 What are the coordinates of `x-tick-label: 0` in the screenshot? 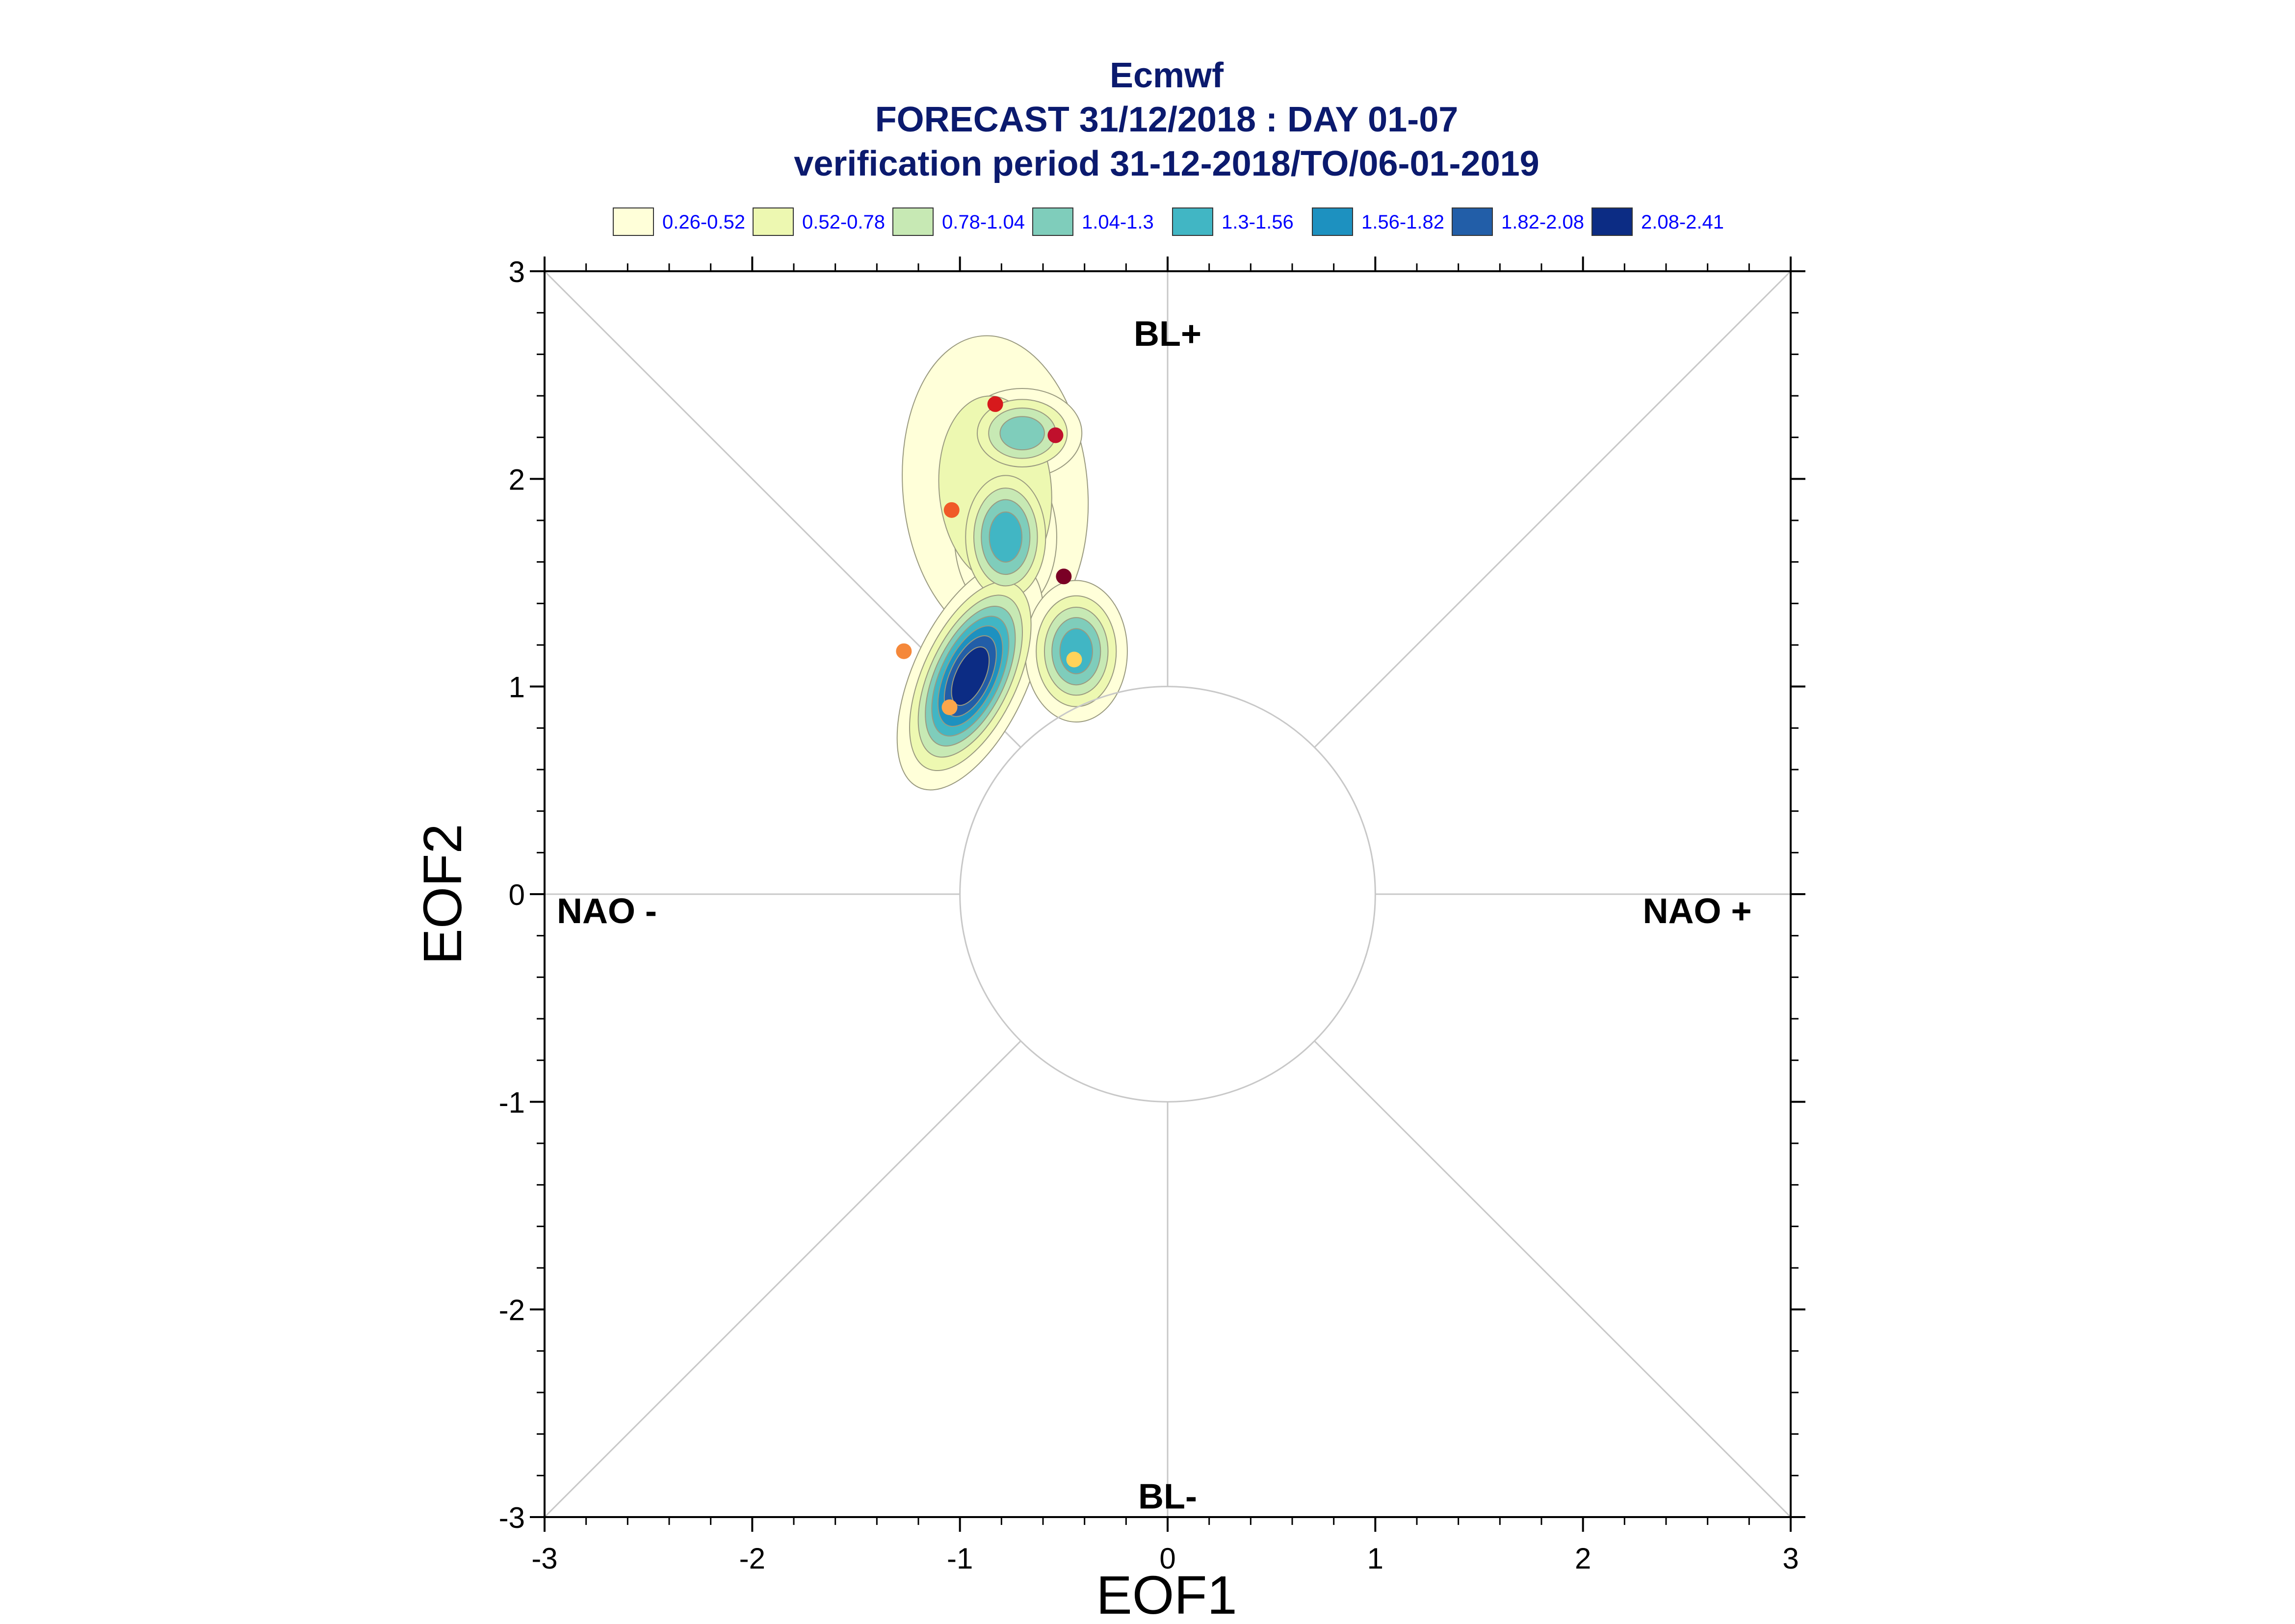 It's located at (1167, 1558).